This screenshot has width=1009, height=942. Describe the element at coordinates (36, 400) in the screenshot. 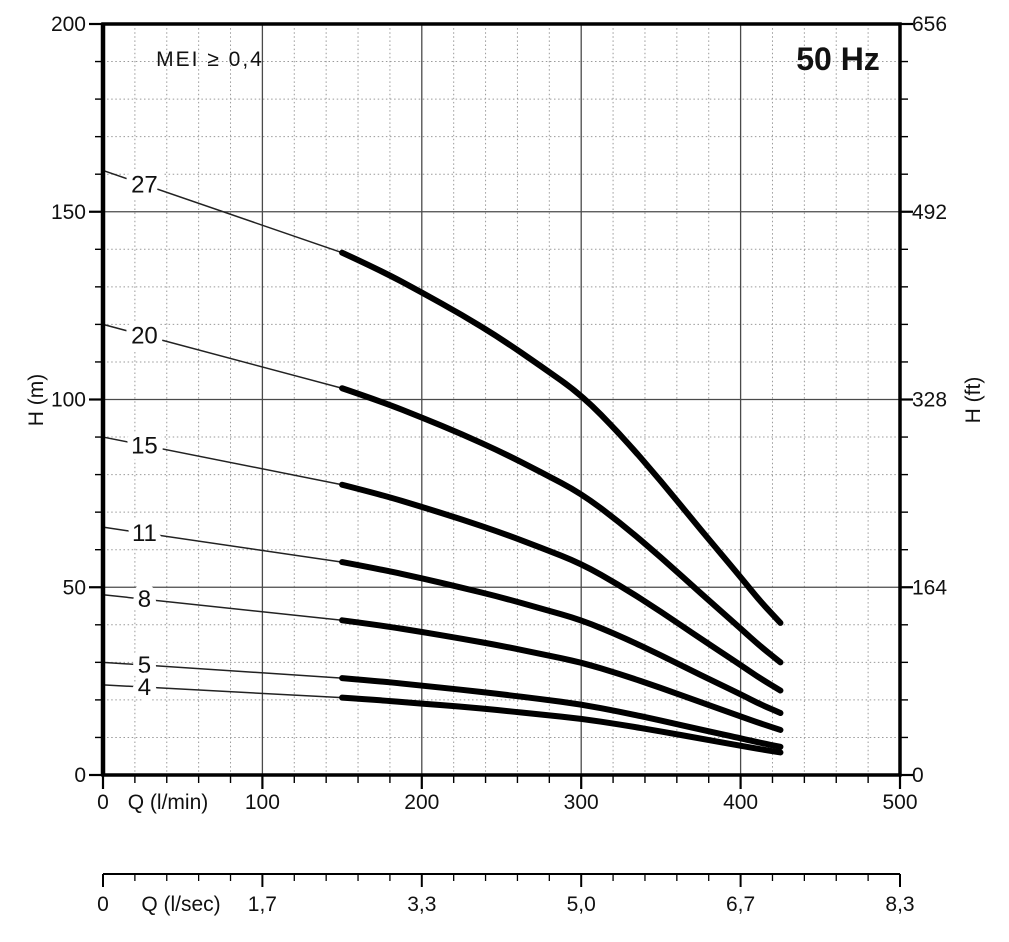

I see `y-axis-m-title: H (m)` at that location.